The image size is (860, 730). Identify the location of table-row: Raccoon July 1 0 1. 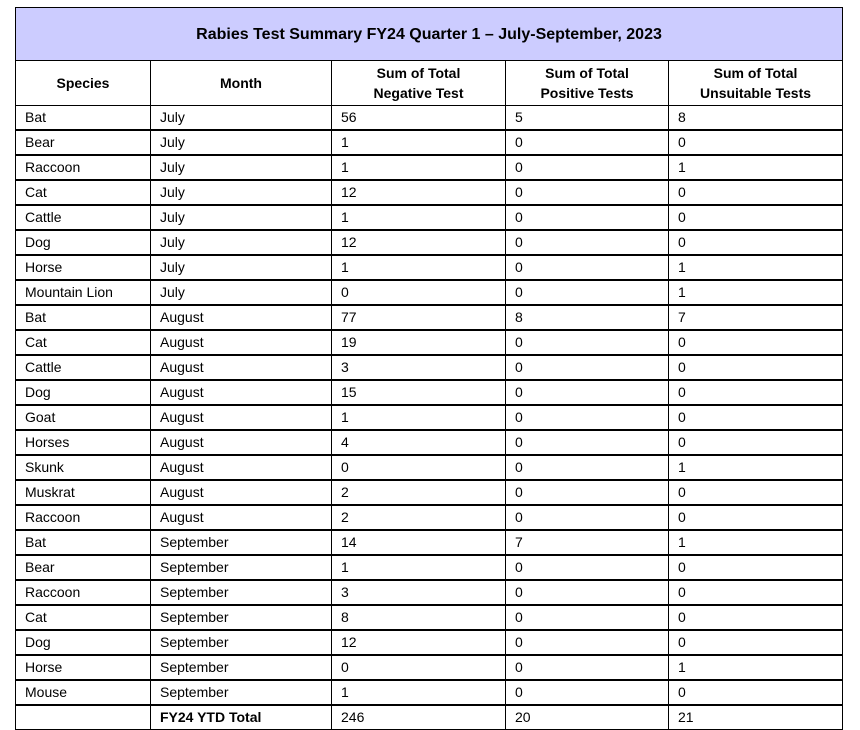
(429, 167).